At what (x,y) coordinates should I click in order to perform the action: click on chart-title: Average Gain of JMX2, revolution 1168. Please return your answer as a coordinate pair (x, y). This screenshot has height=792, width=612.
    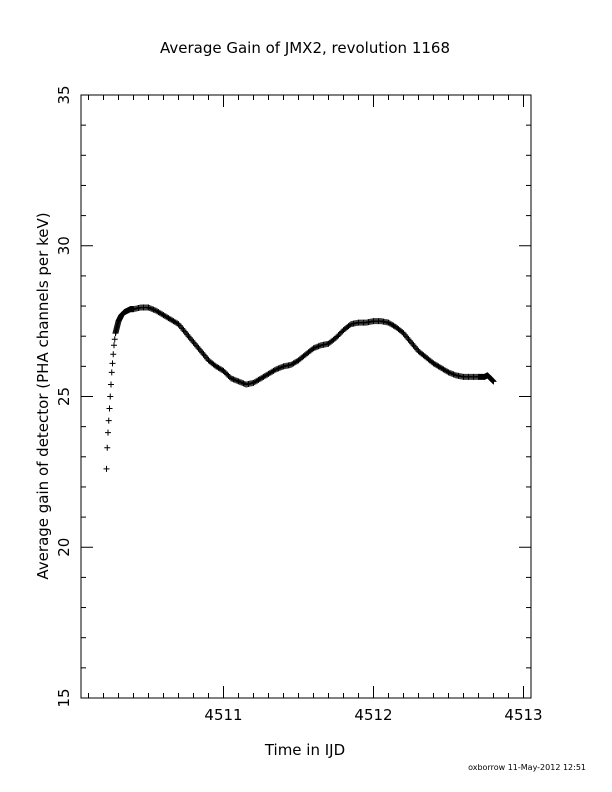
    Looking at the image, I should click on (305, 48).